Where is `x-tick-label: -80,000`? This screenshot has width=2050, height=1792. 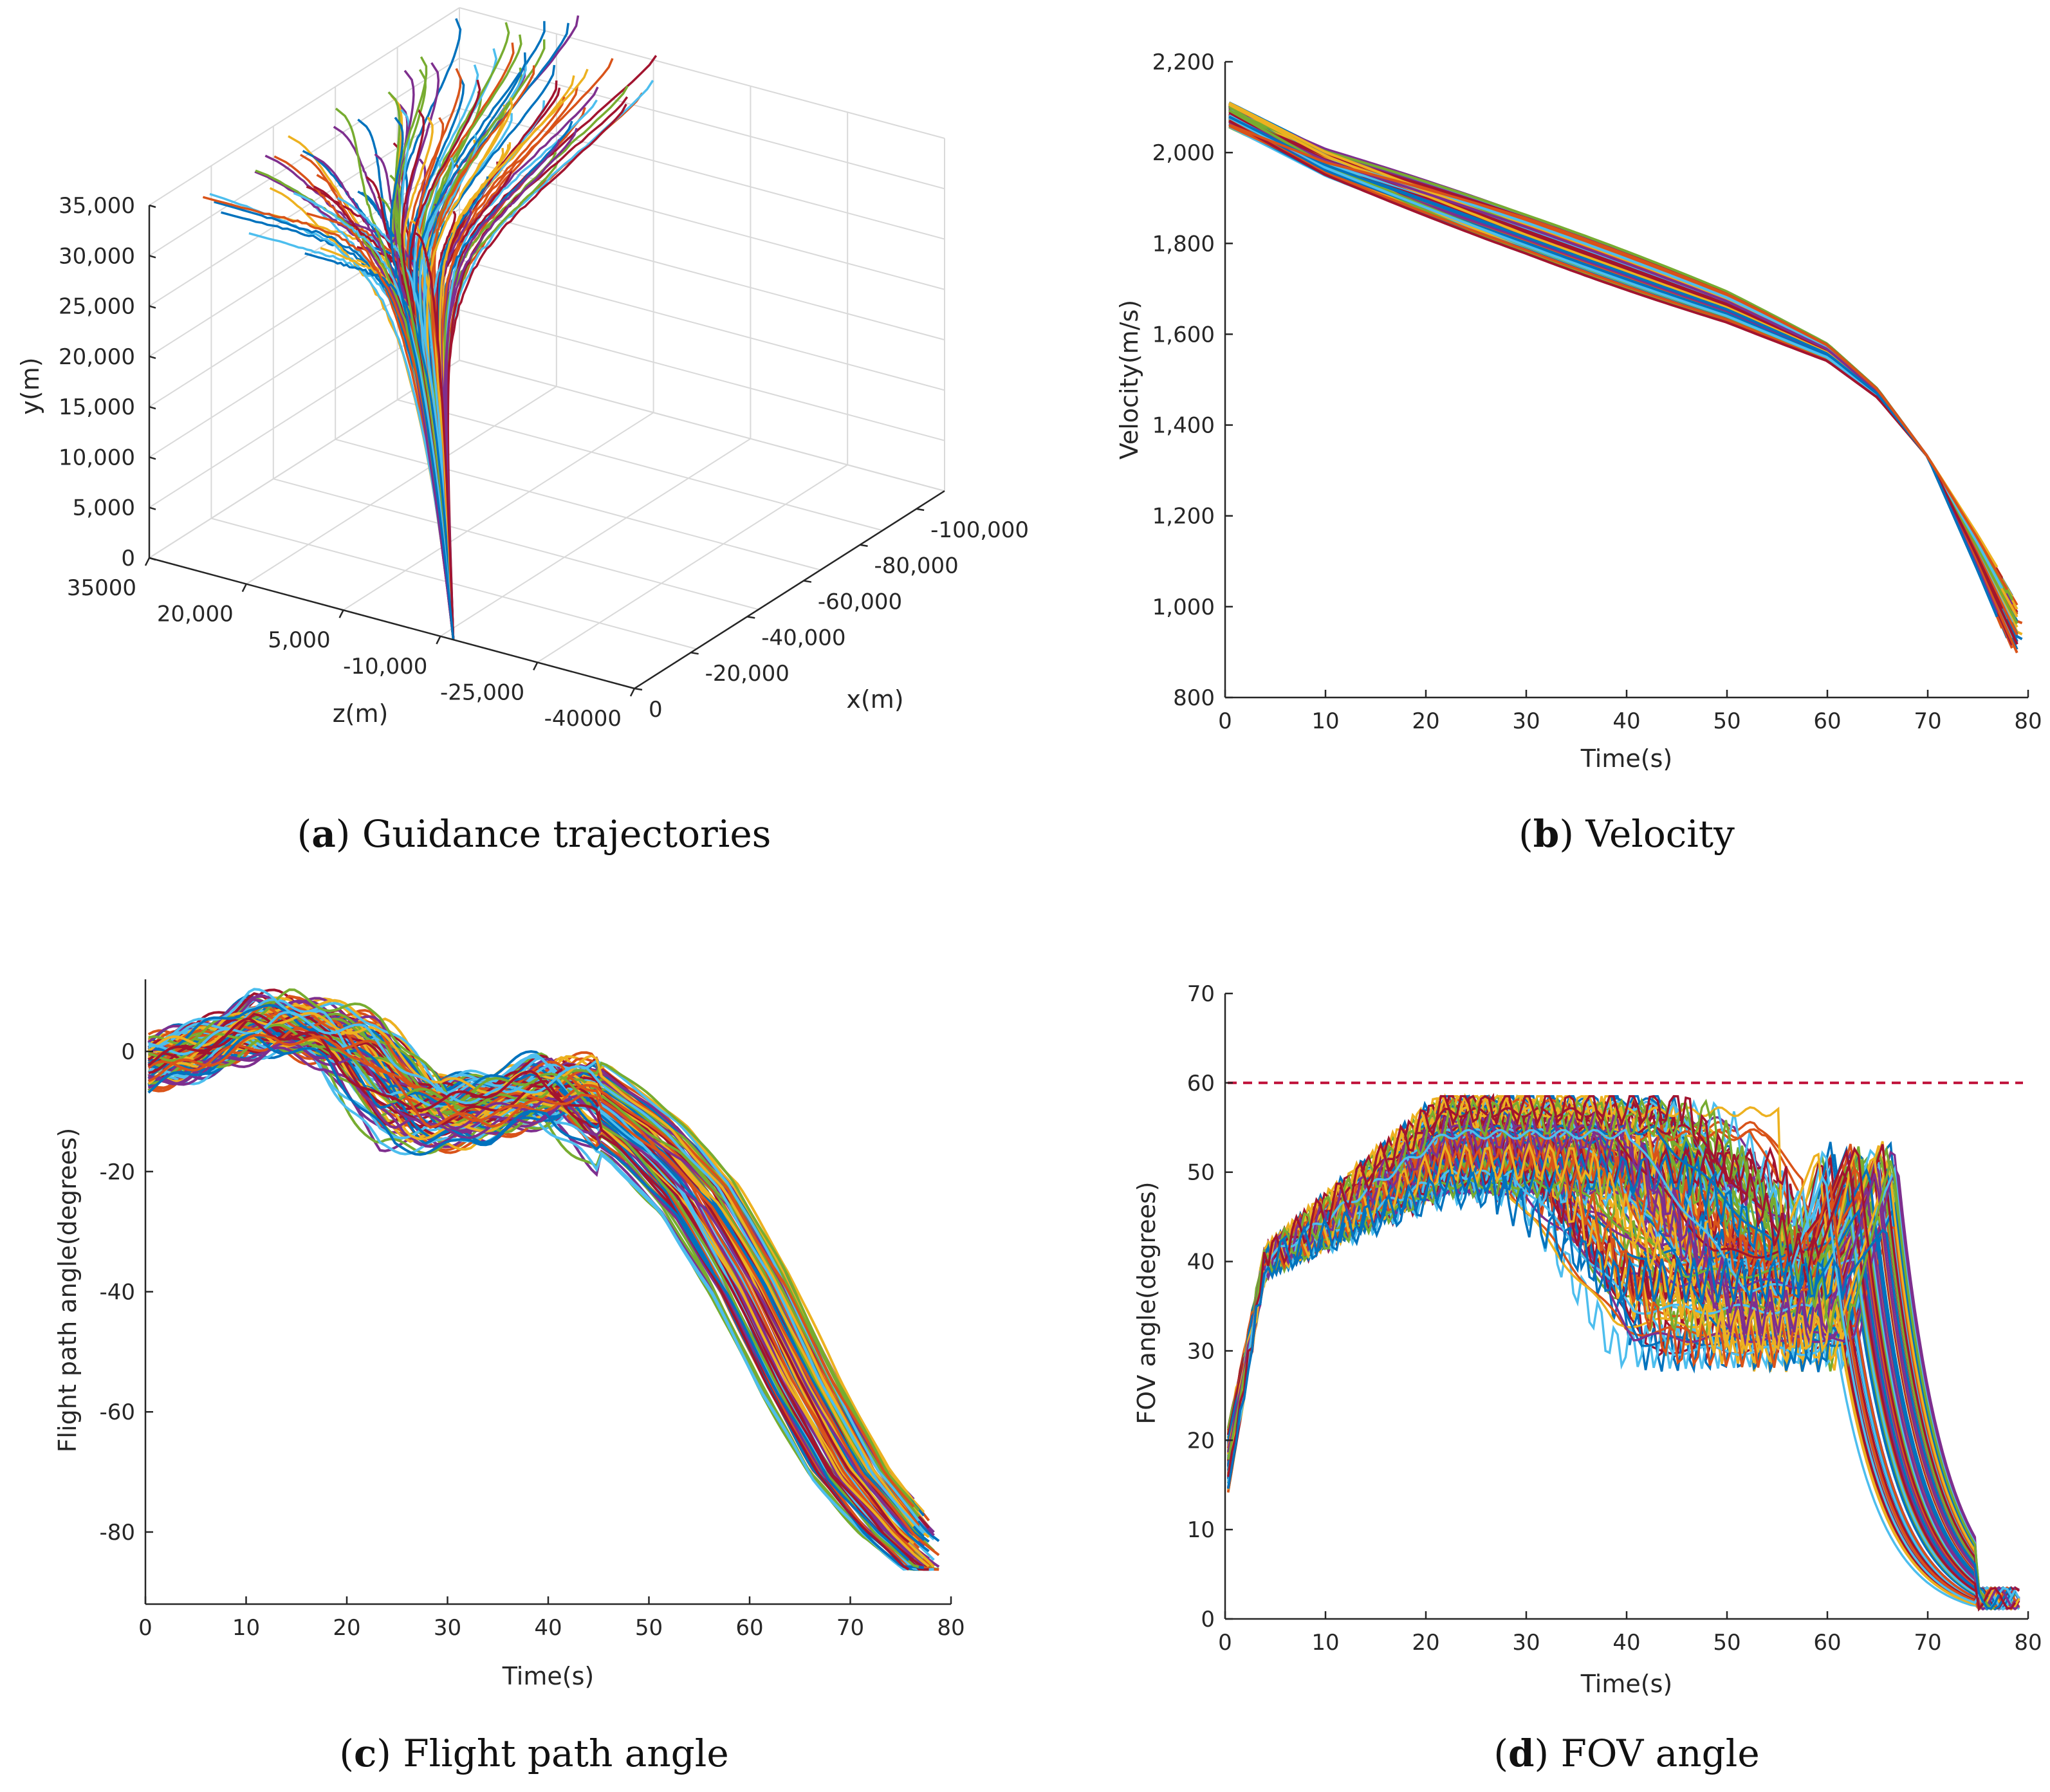
x-tick-label: -80,000 is located at coordinates (917, 566).